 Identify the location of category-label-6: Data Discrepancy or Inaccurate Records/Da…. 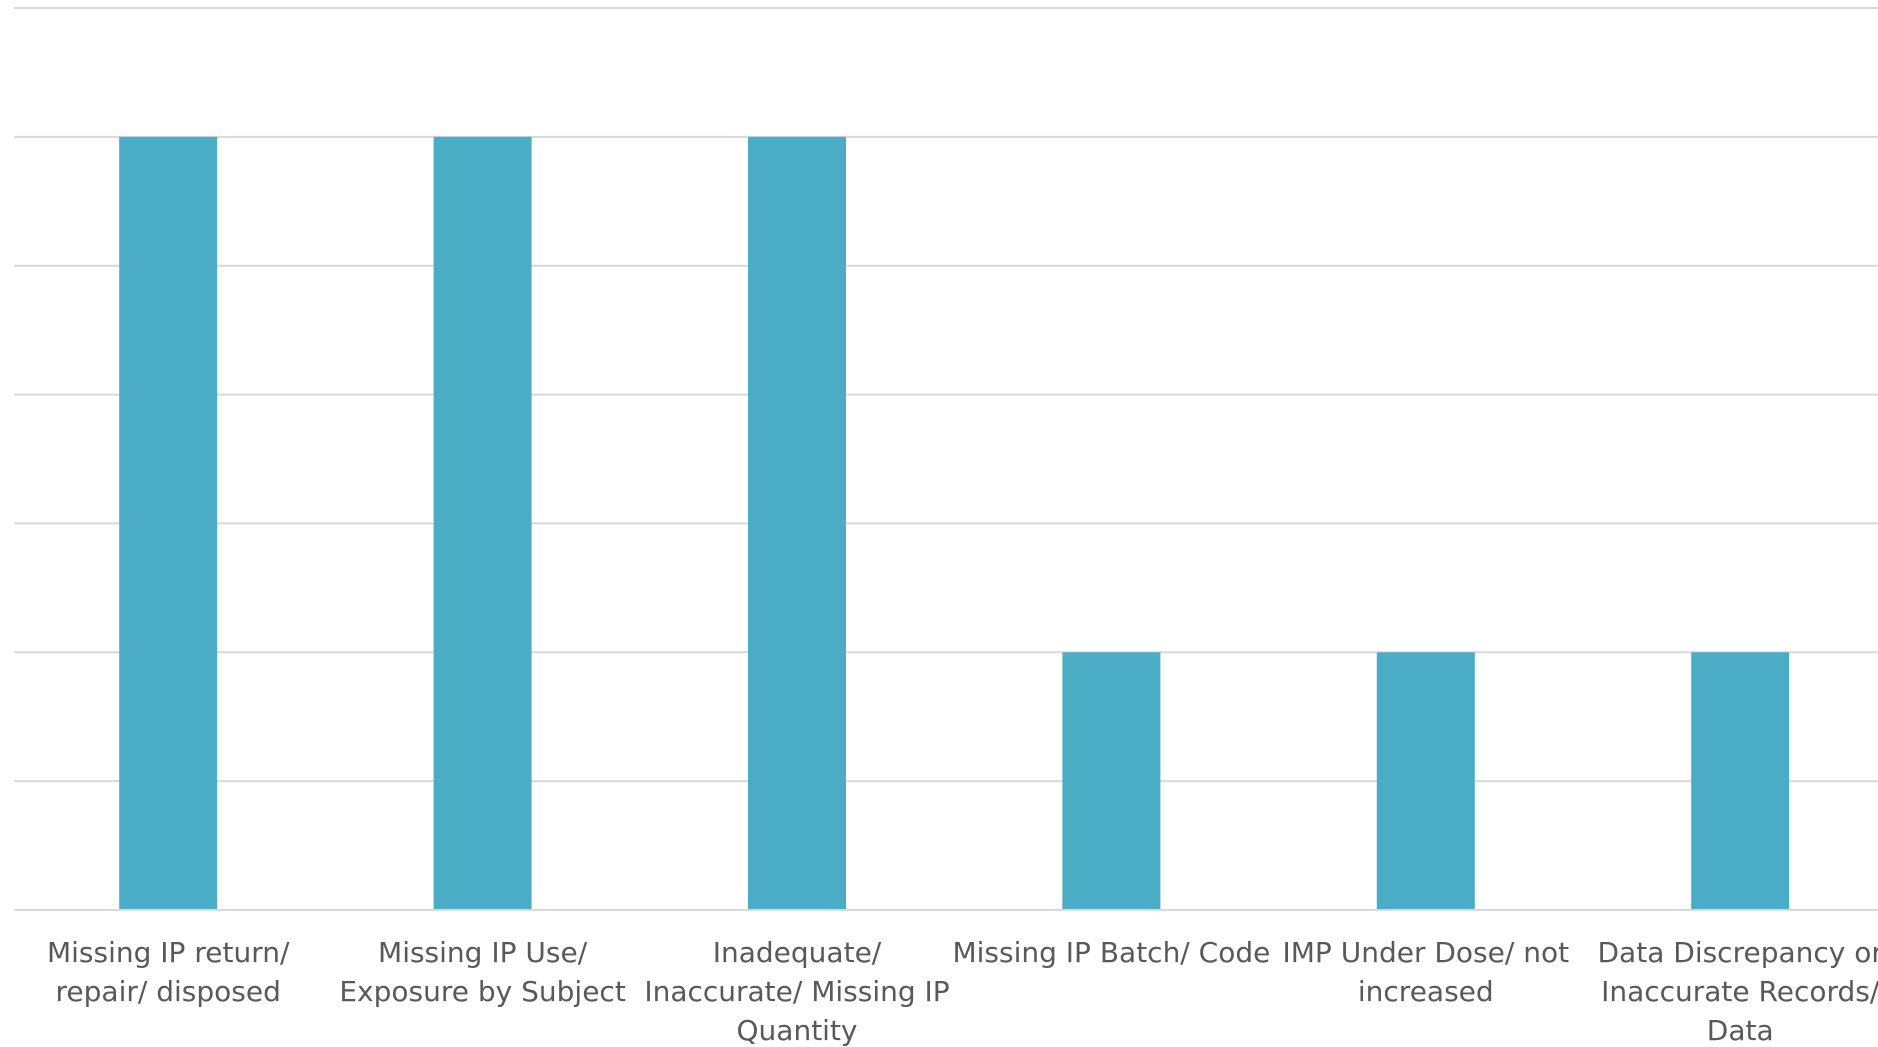
(1738, 991).